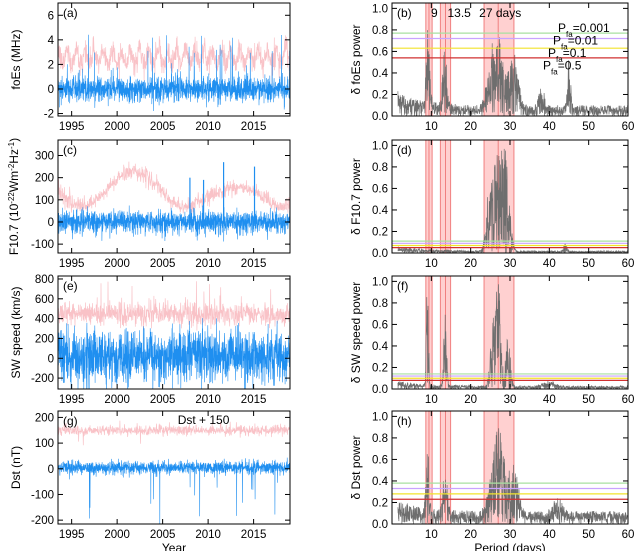  What do you see at coordinates (402, 286) in the screenshot?
I see `panel-label-f: (f)` at bounding box center [402, 286].